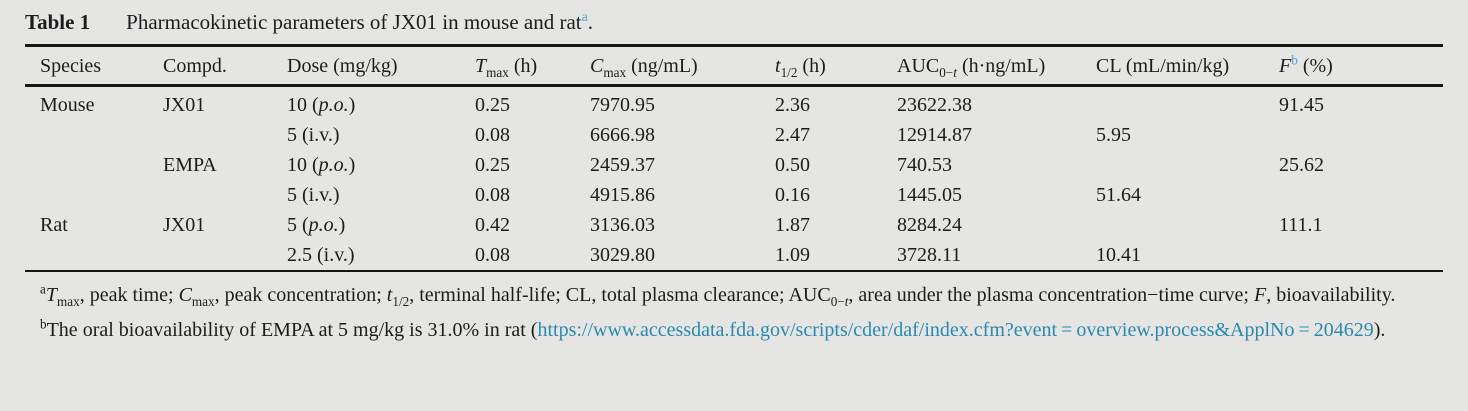 This screenshot has width=1468, height=411. I want to click on cell-t12: 2.47, so click(792, 135).